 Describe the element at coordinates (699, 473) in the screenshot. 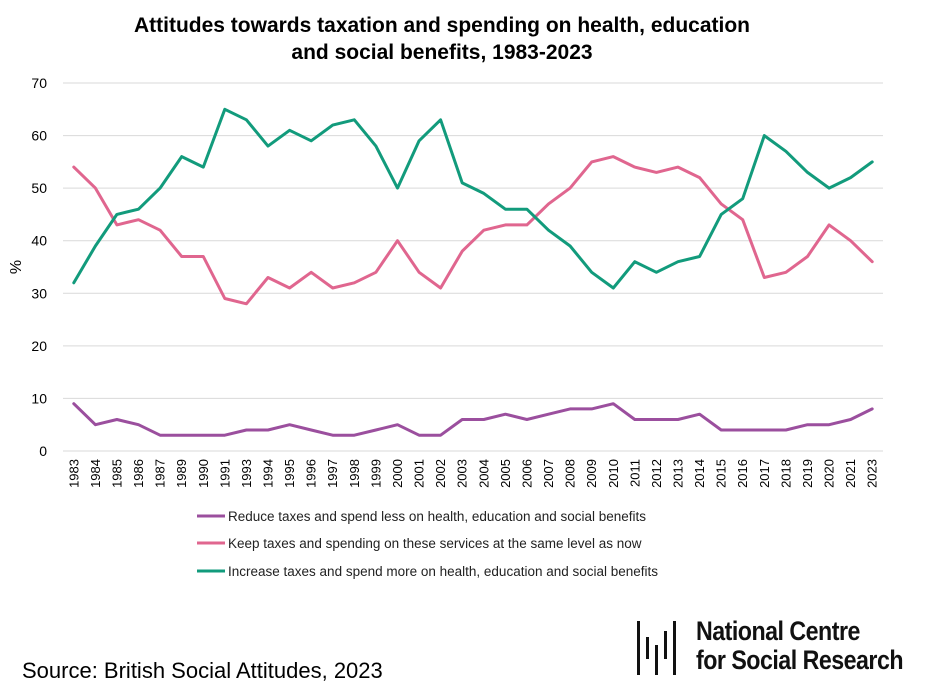

I see `x-tick-label: 2014` at that location.